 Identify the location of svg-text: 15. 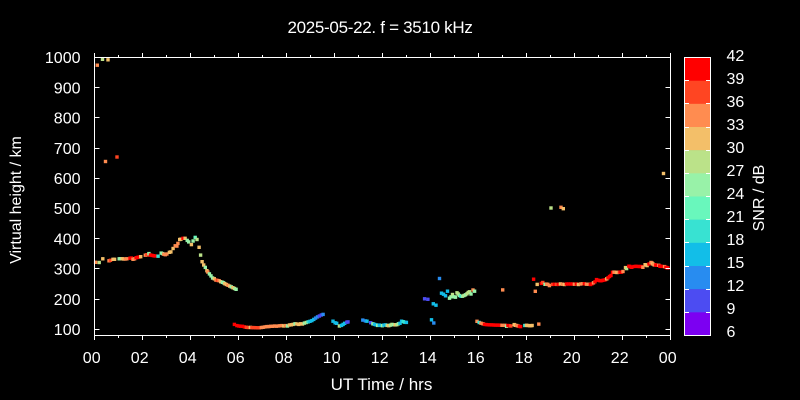
(736, 263).